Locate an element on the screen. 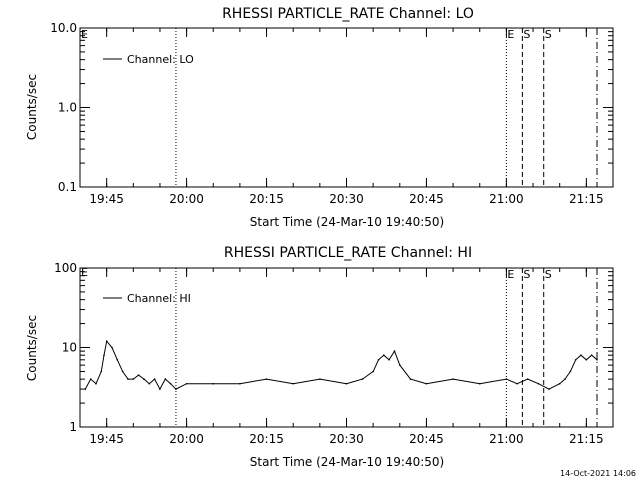 This screenshot has height=480, width=640. series-line is located at coordinates (341, 365).